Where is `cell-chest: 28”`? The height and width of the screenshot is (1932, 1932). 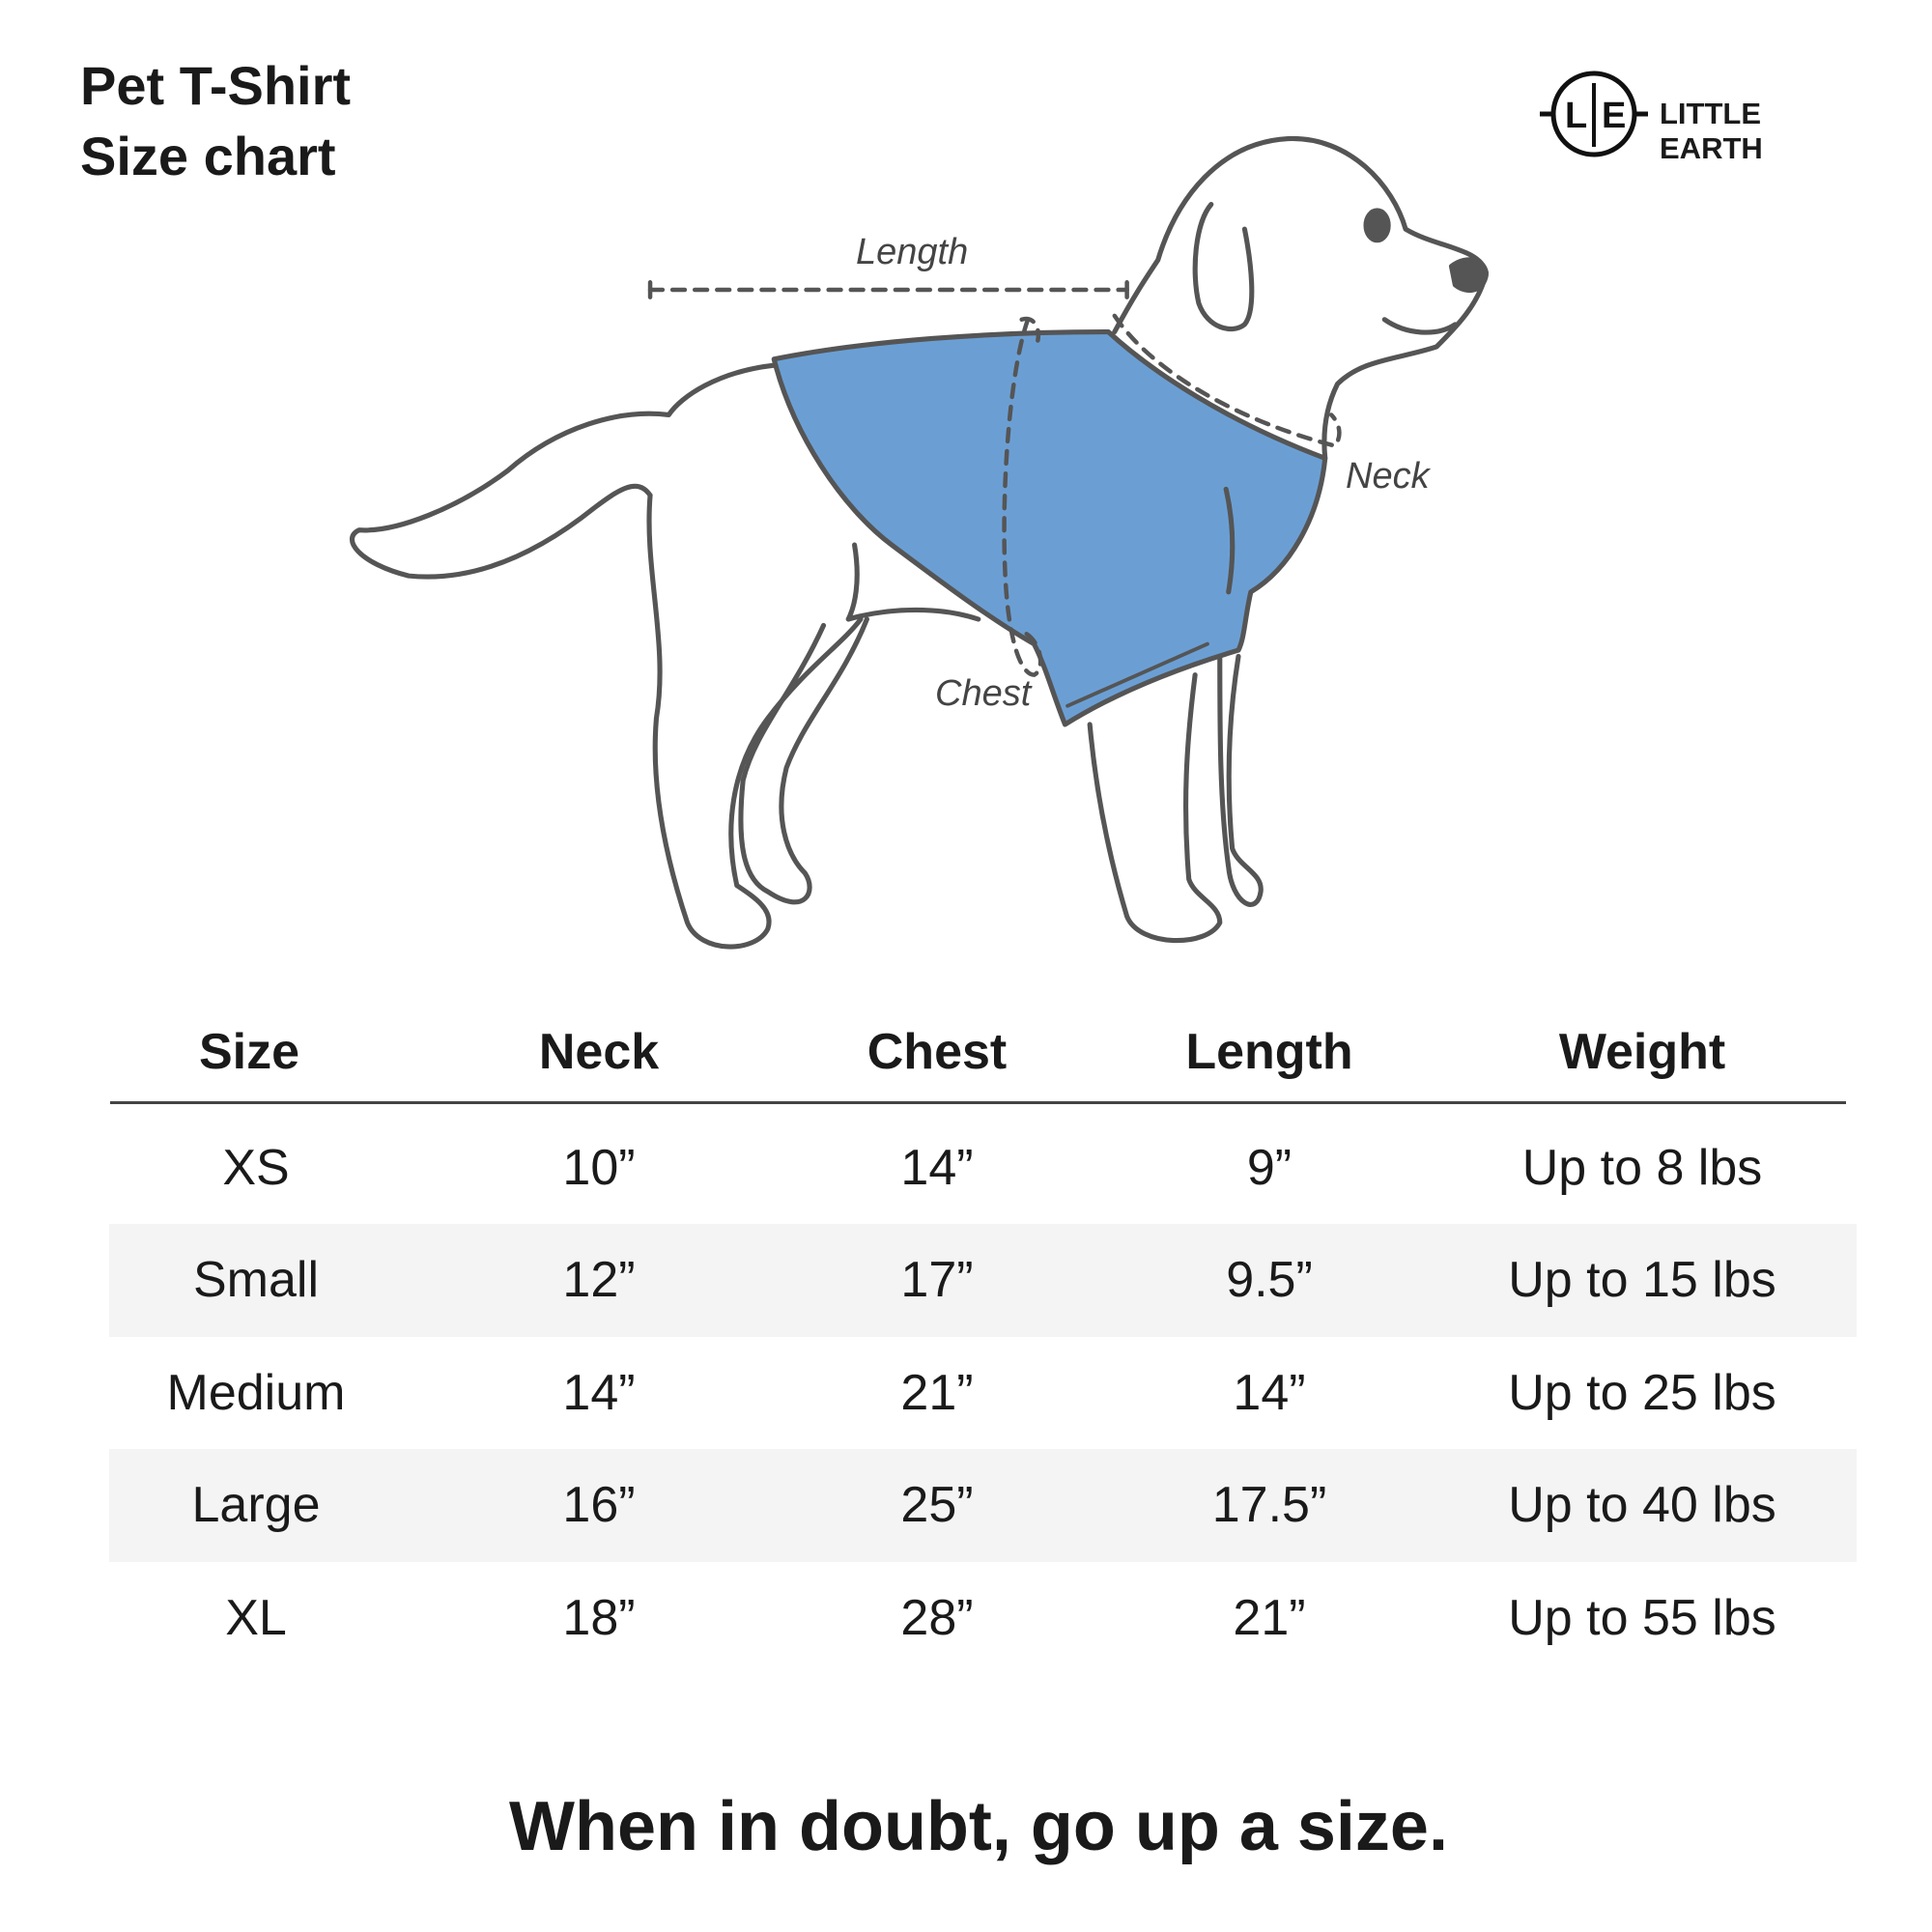 cell-chest: 28” is located at coordinates (937, 1617).